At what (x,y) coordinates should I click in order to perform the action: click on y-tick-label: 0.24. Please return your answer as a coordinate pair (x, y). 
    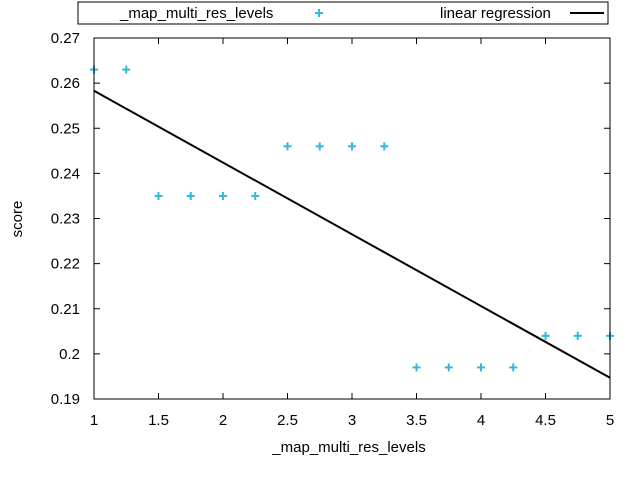
    Looking at the image, I should click on (65, 173).